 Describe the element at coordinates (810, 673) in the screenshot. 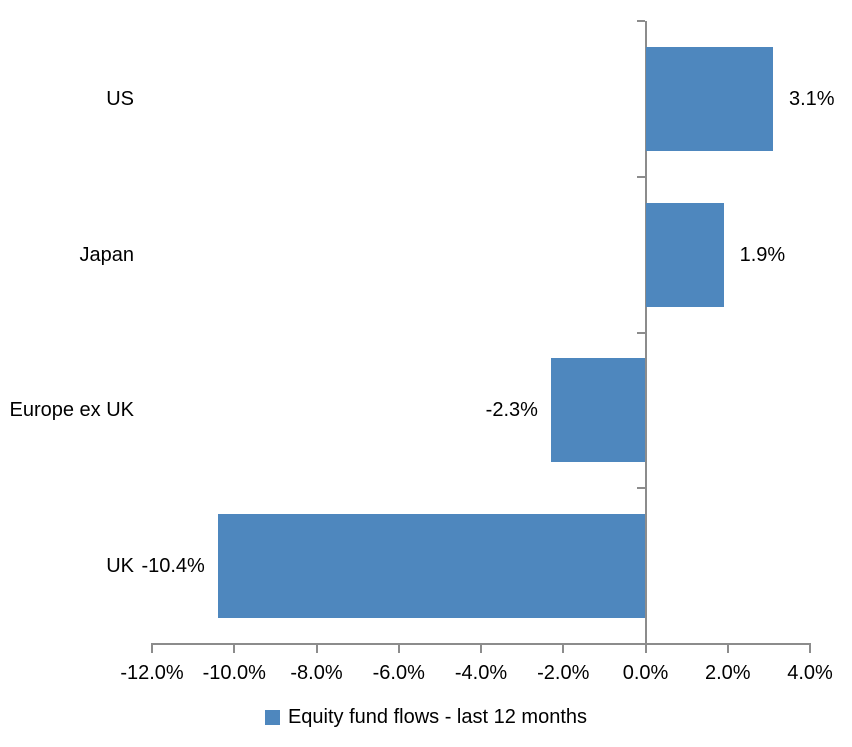

I see `x-axis-tick-label: 4.0%` at that location.